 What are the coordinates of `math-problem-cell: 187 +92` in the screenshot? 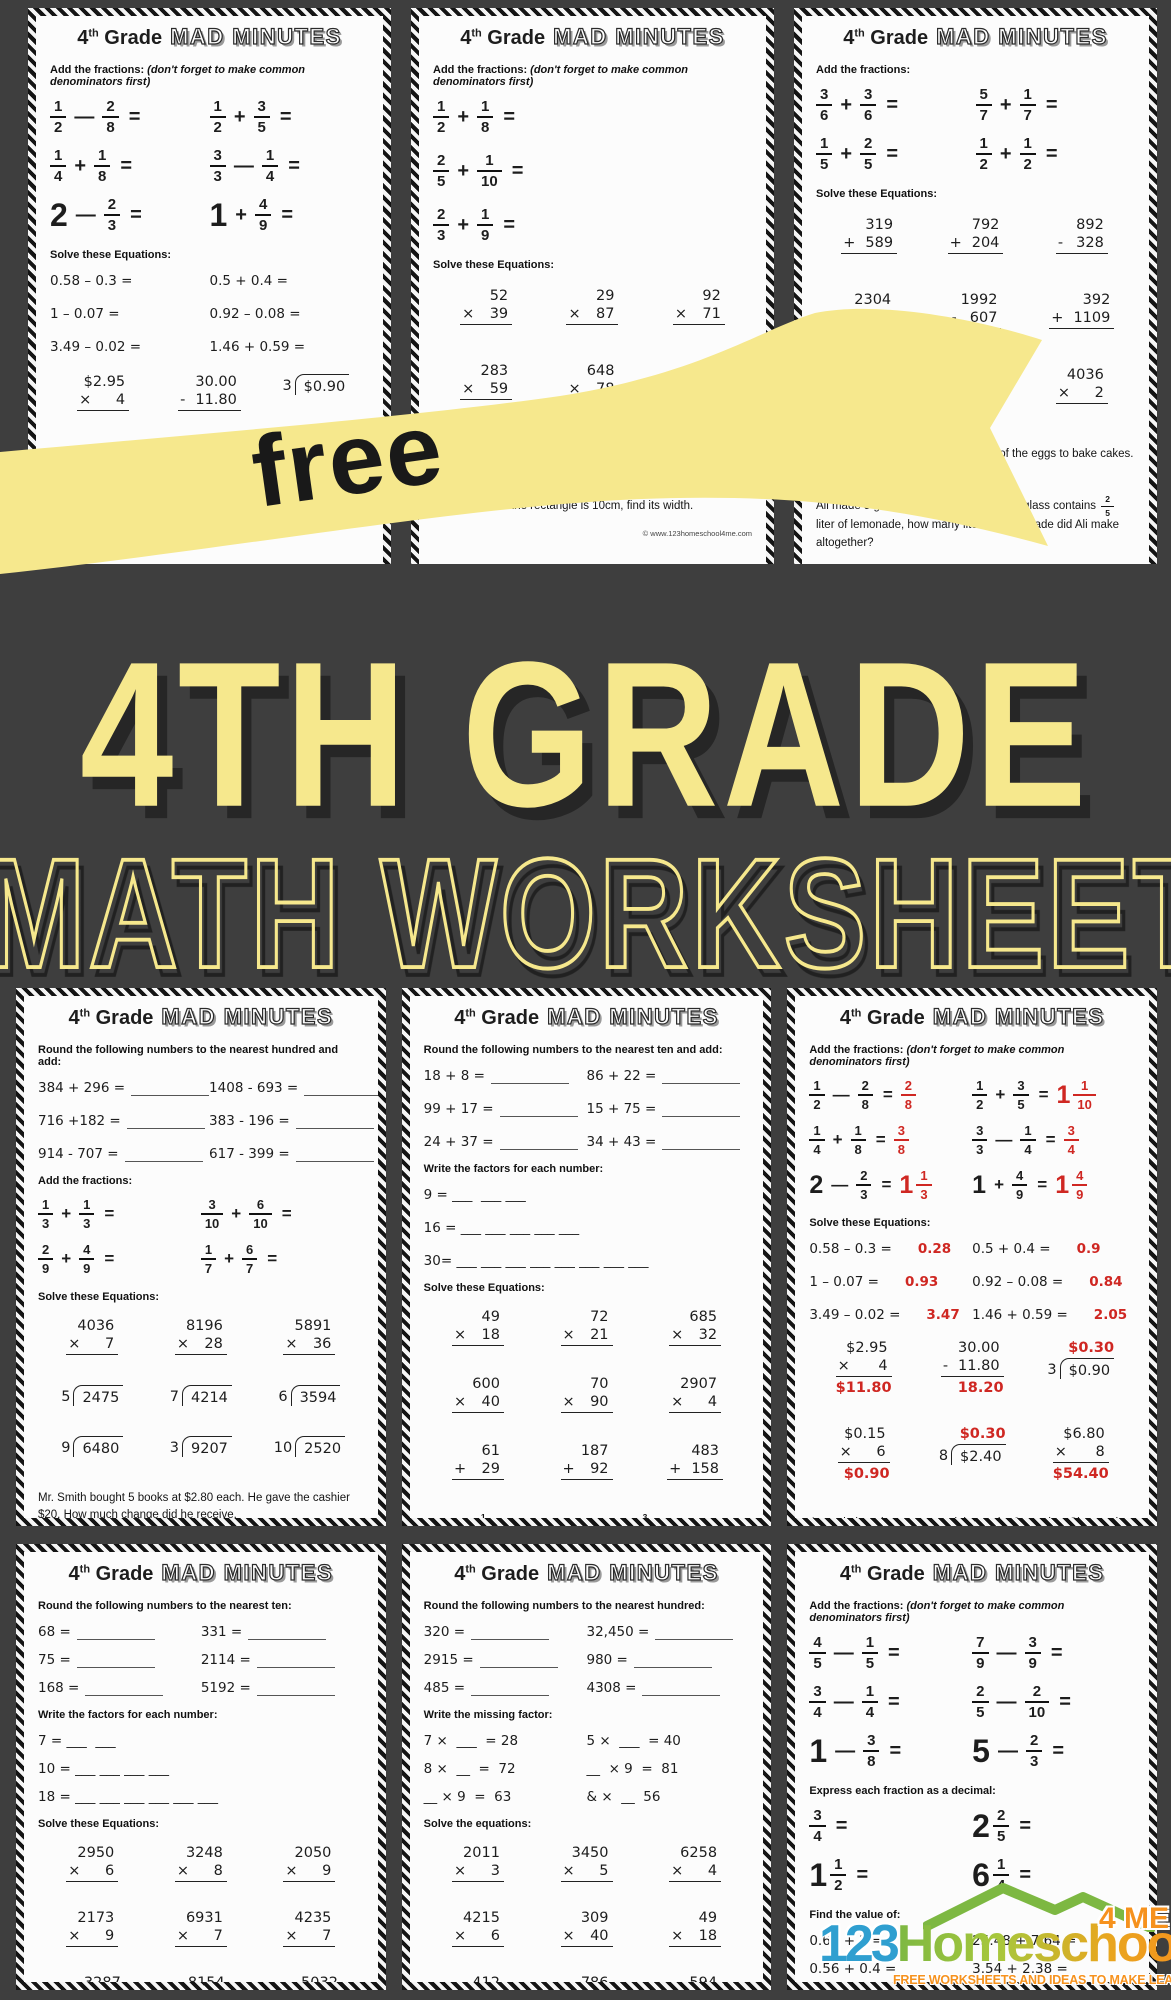 It's located at (586, 1461).